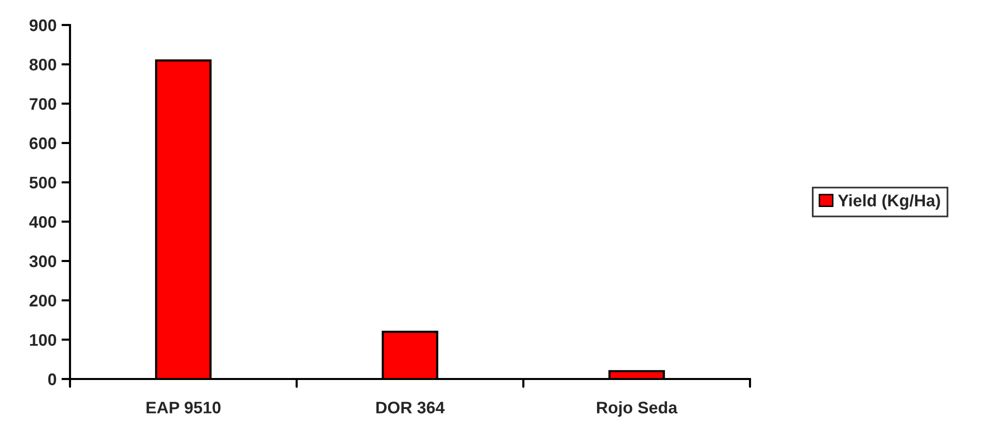 This screenshot has height=426, width=984. I want to click on y-tick-label: 0, so click(52, 379).